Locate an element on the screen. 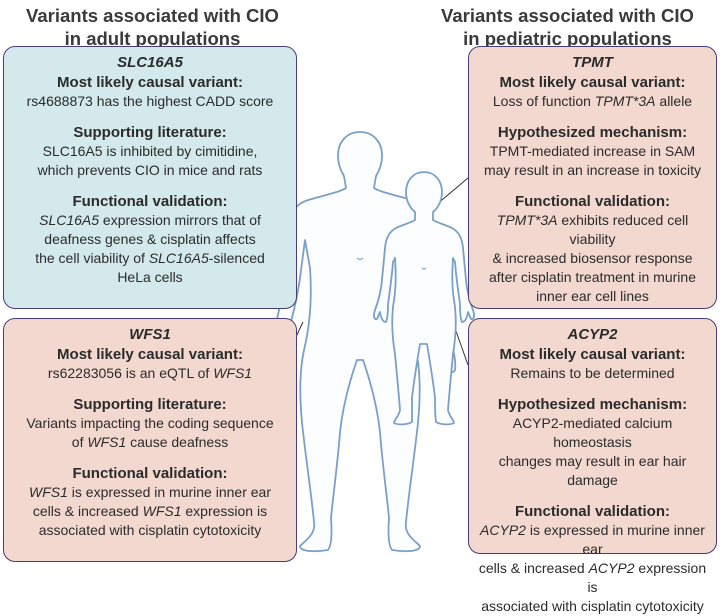 The image size is (720, 616). heading-pediatric-line-2: in pediatric populations is located at coordinates (567, 38).